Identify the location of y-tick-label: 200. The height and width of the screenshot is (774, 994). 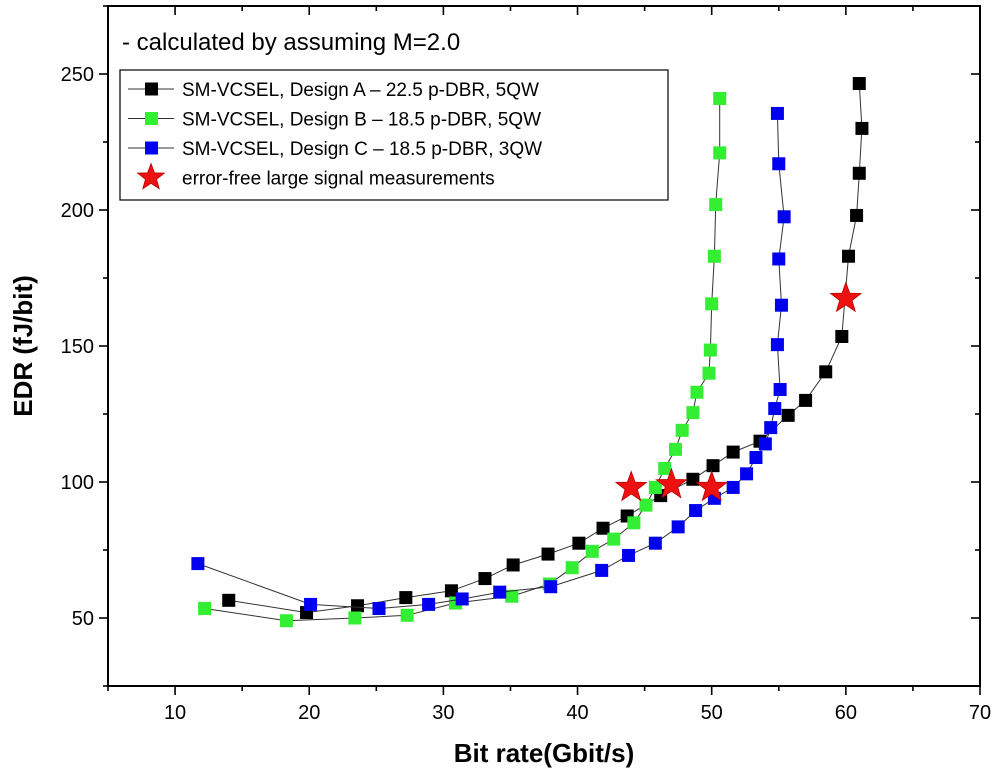
(77, 211).